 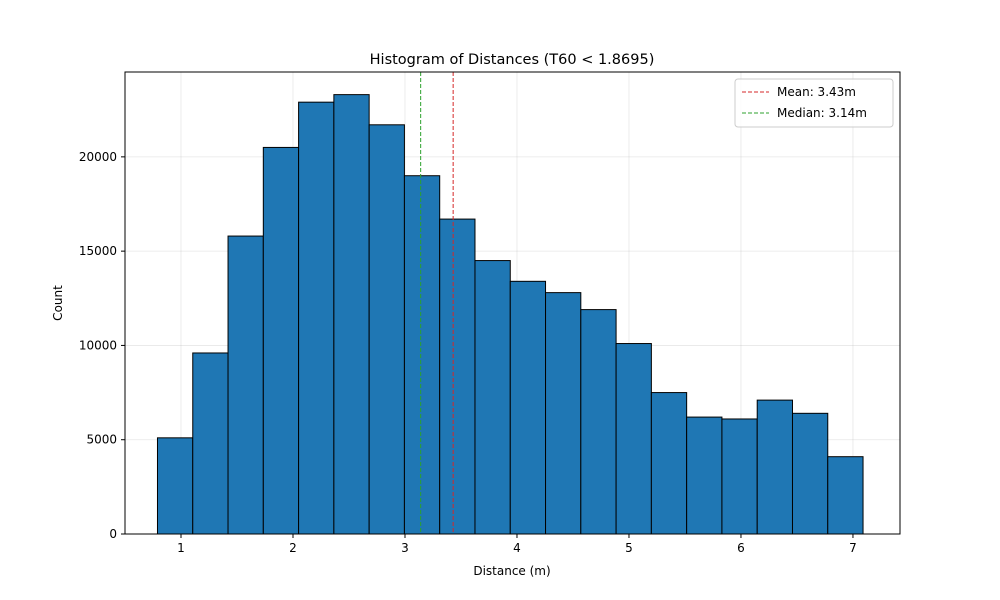 I want to click on x-tick-label-3: 4, so click(x=517, y=548).